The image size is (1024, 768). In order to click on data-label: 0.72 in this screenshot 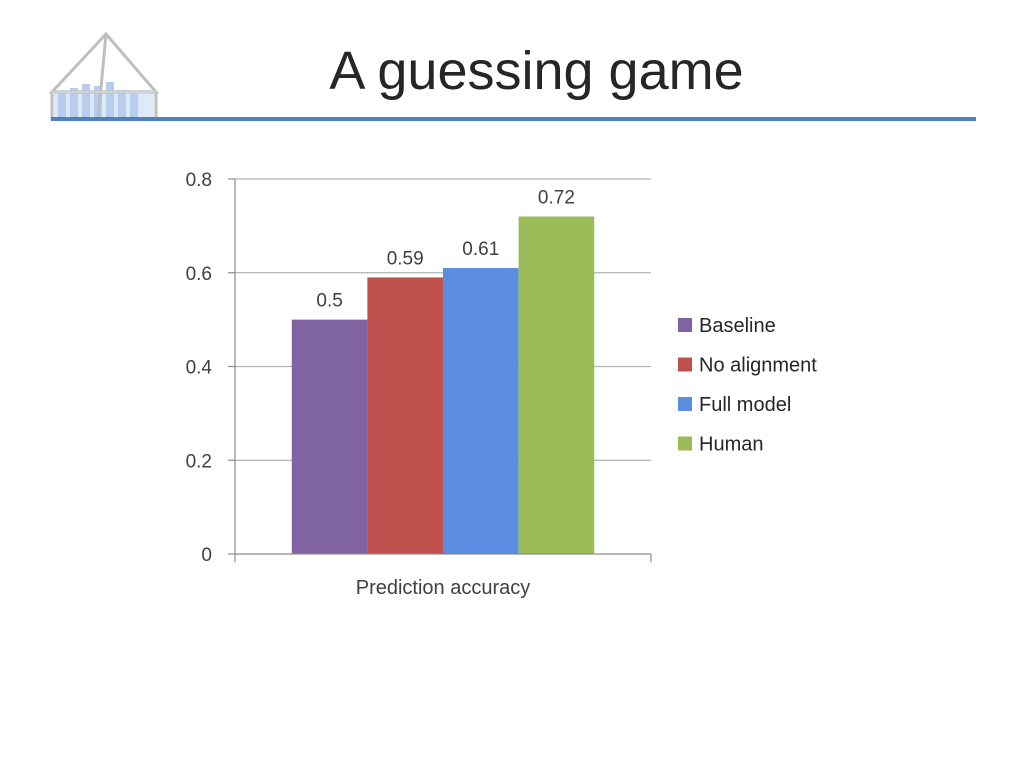, I will do `click(556, 198)`.